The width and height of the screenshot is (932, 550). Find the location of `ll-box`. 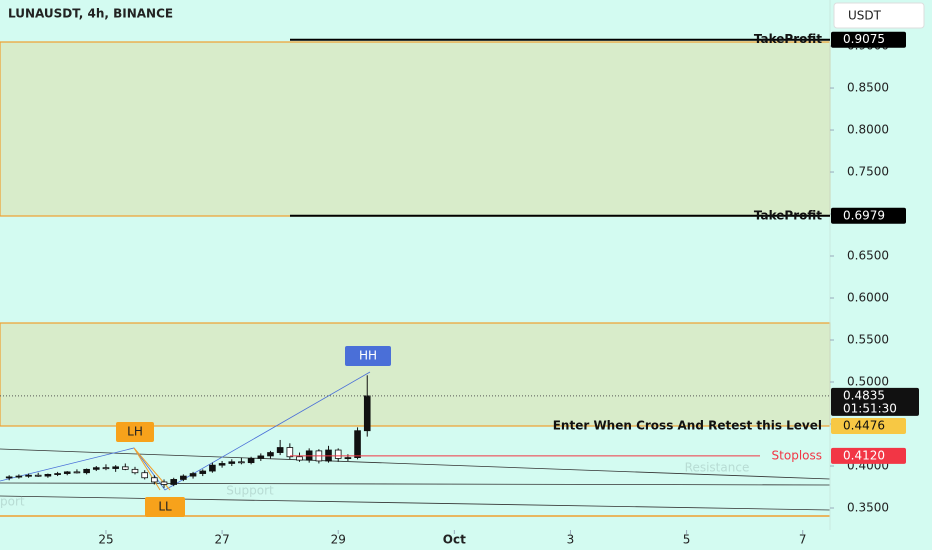

ll-box is located at coordinates (165, 507).